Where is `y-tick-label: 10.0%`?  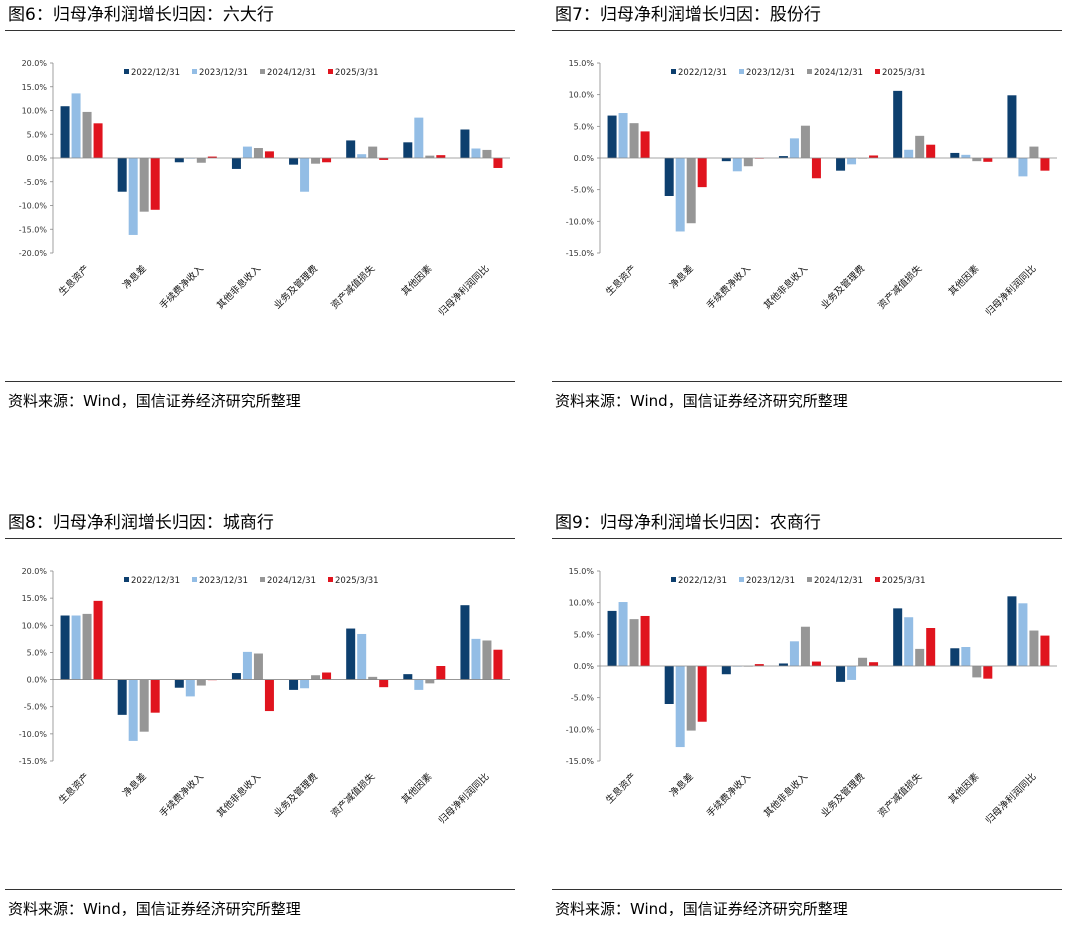
y-tick-label: 10.0% is located at coordinates (582, 95).